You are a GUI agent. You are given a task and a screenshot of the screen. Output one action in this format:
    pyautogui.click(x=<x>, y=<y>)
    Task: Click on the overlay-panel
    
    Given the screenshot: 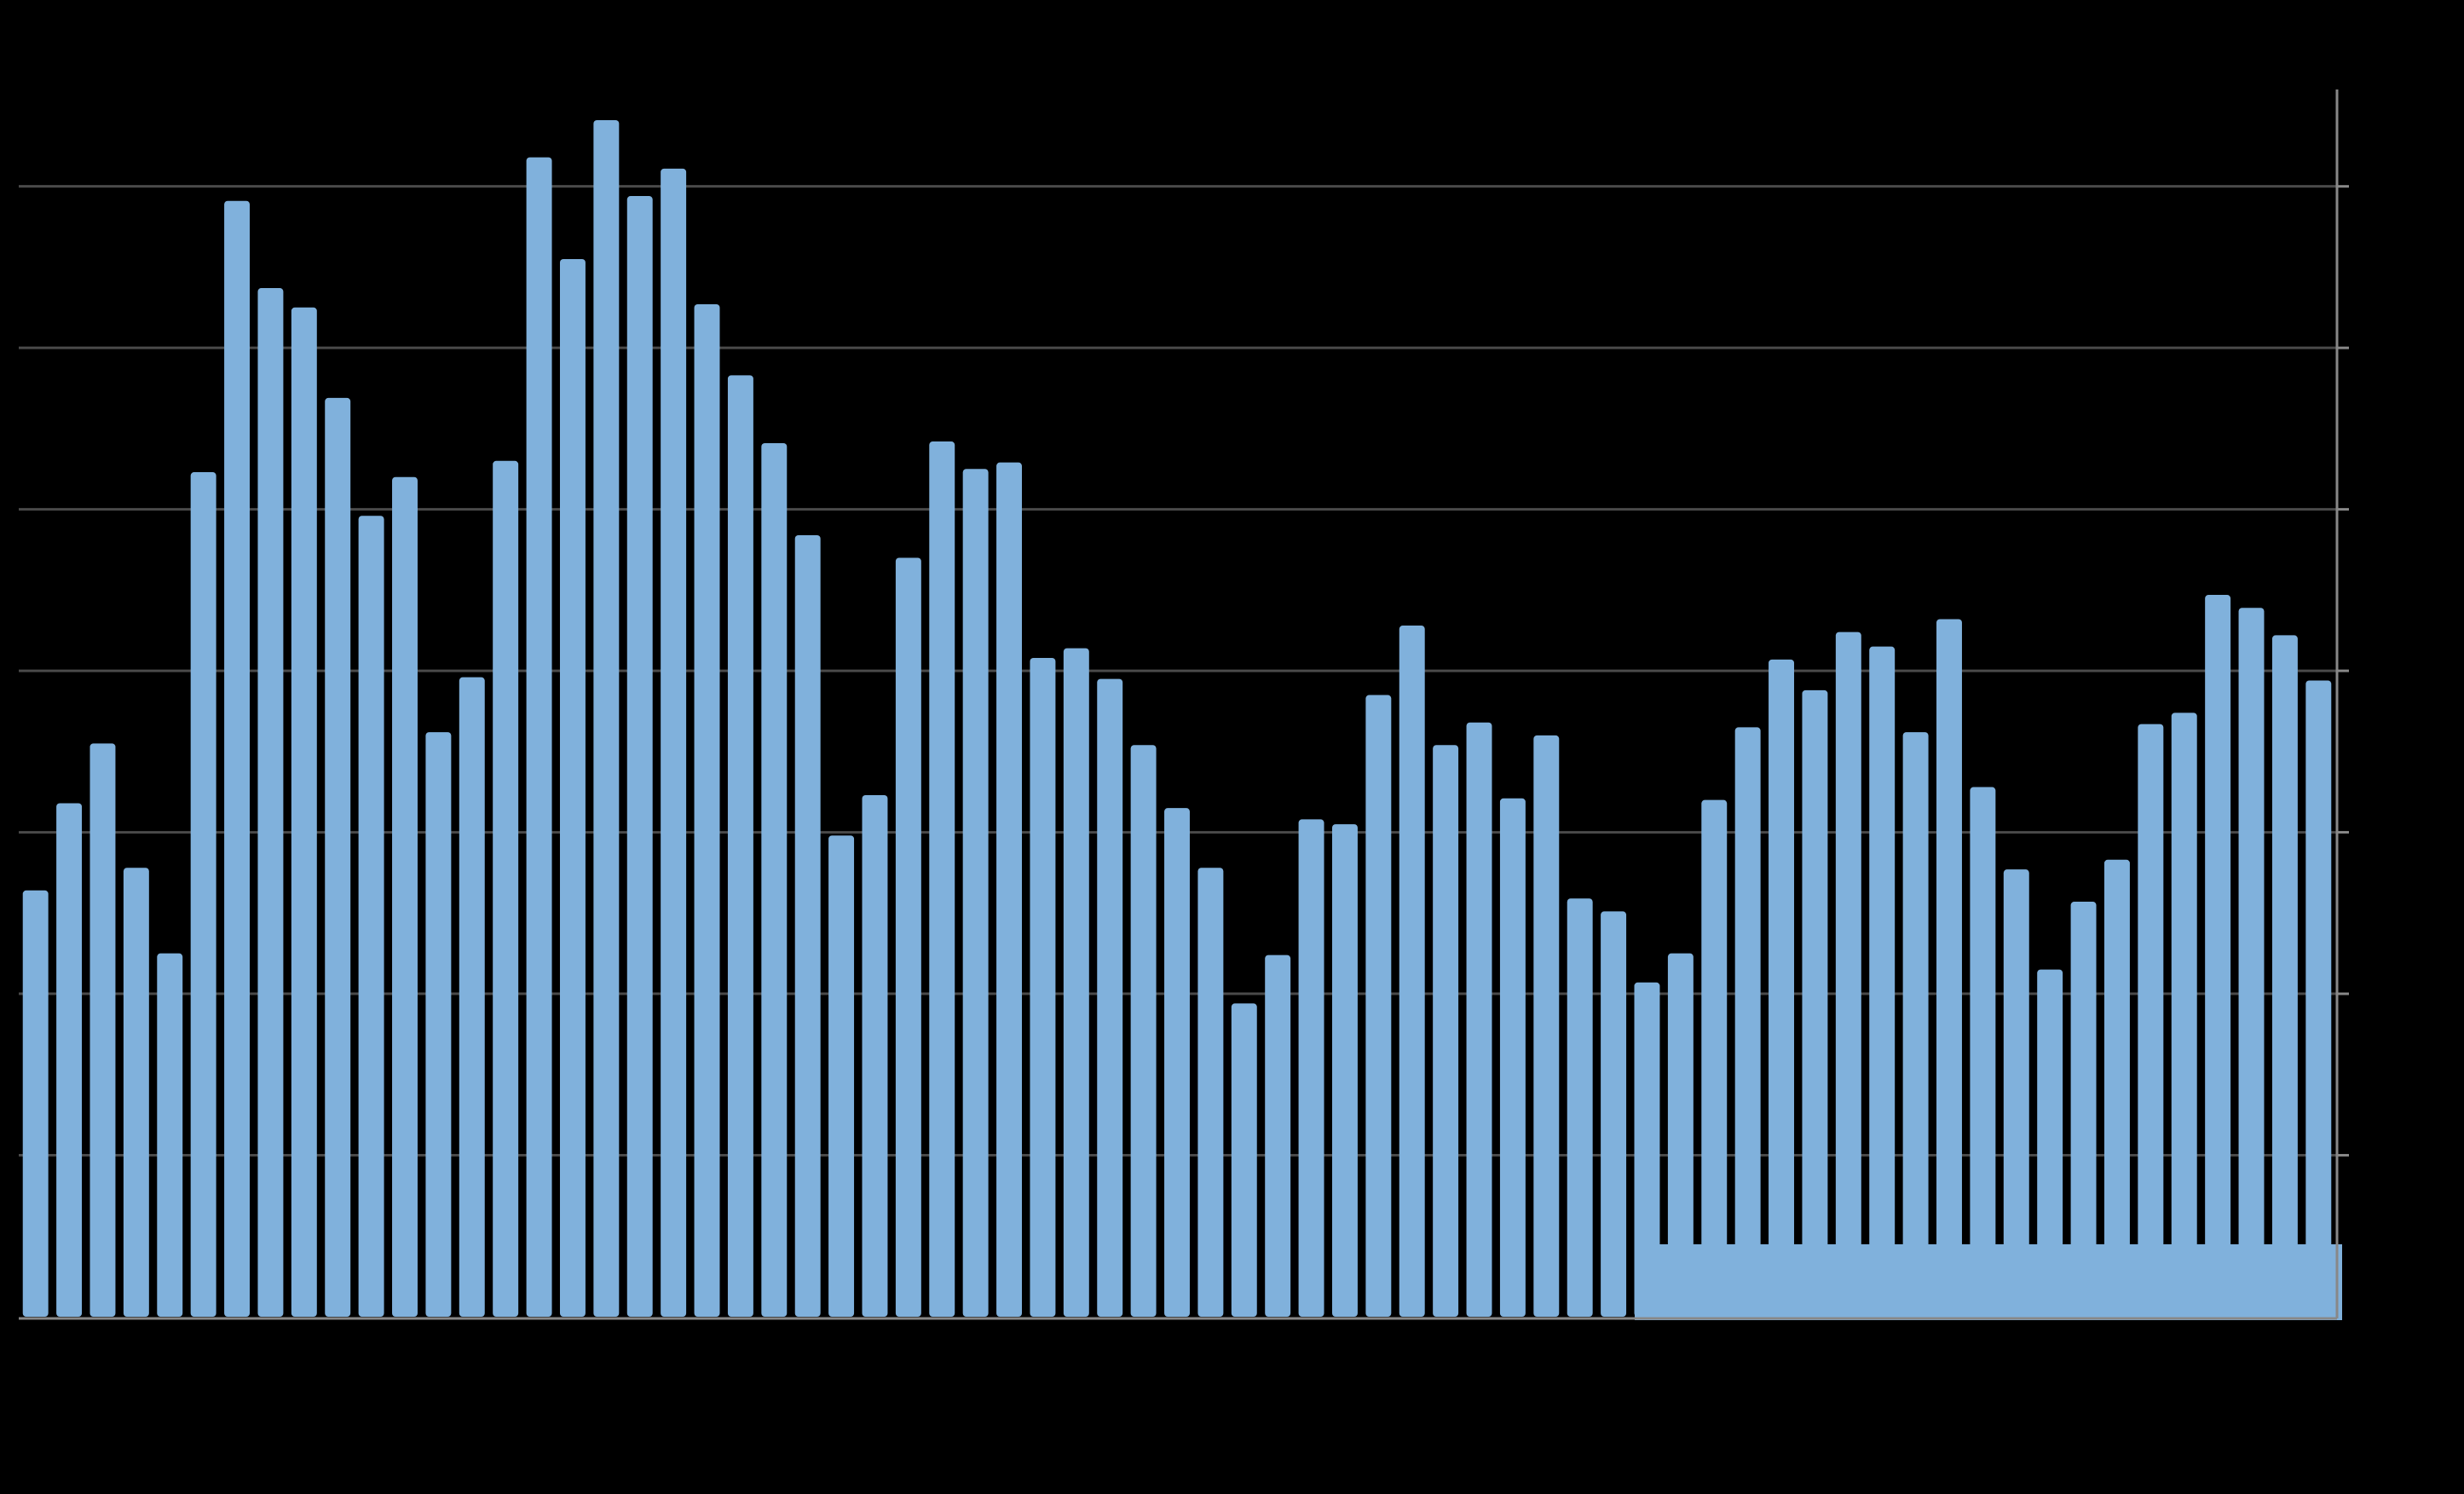 What is the action you would take?
    pyautogui.click(x=1989, y=1282)
    